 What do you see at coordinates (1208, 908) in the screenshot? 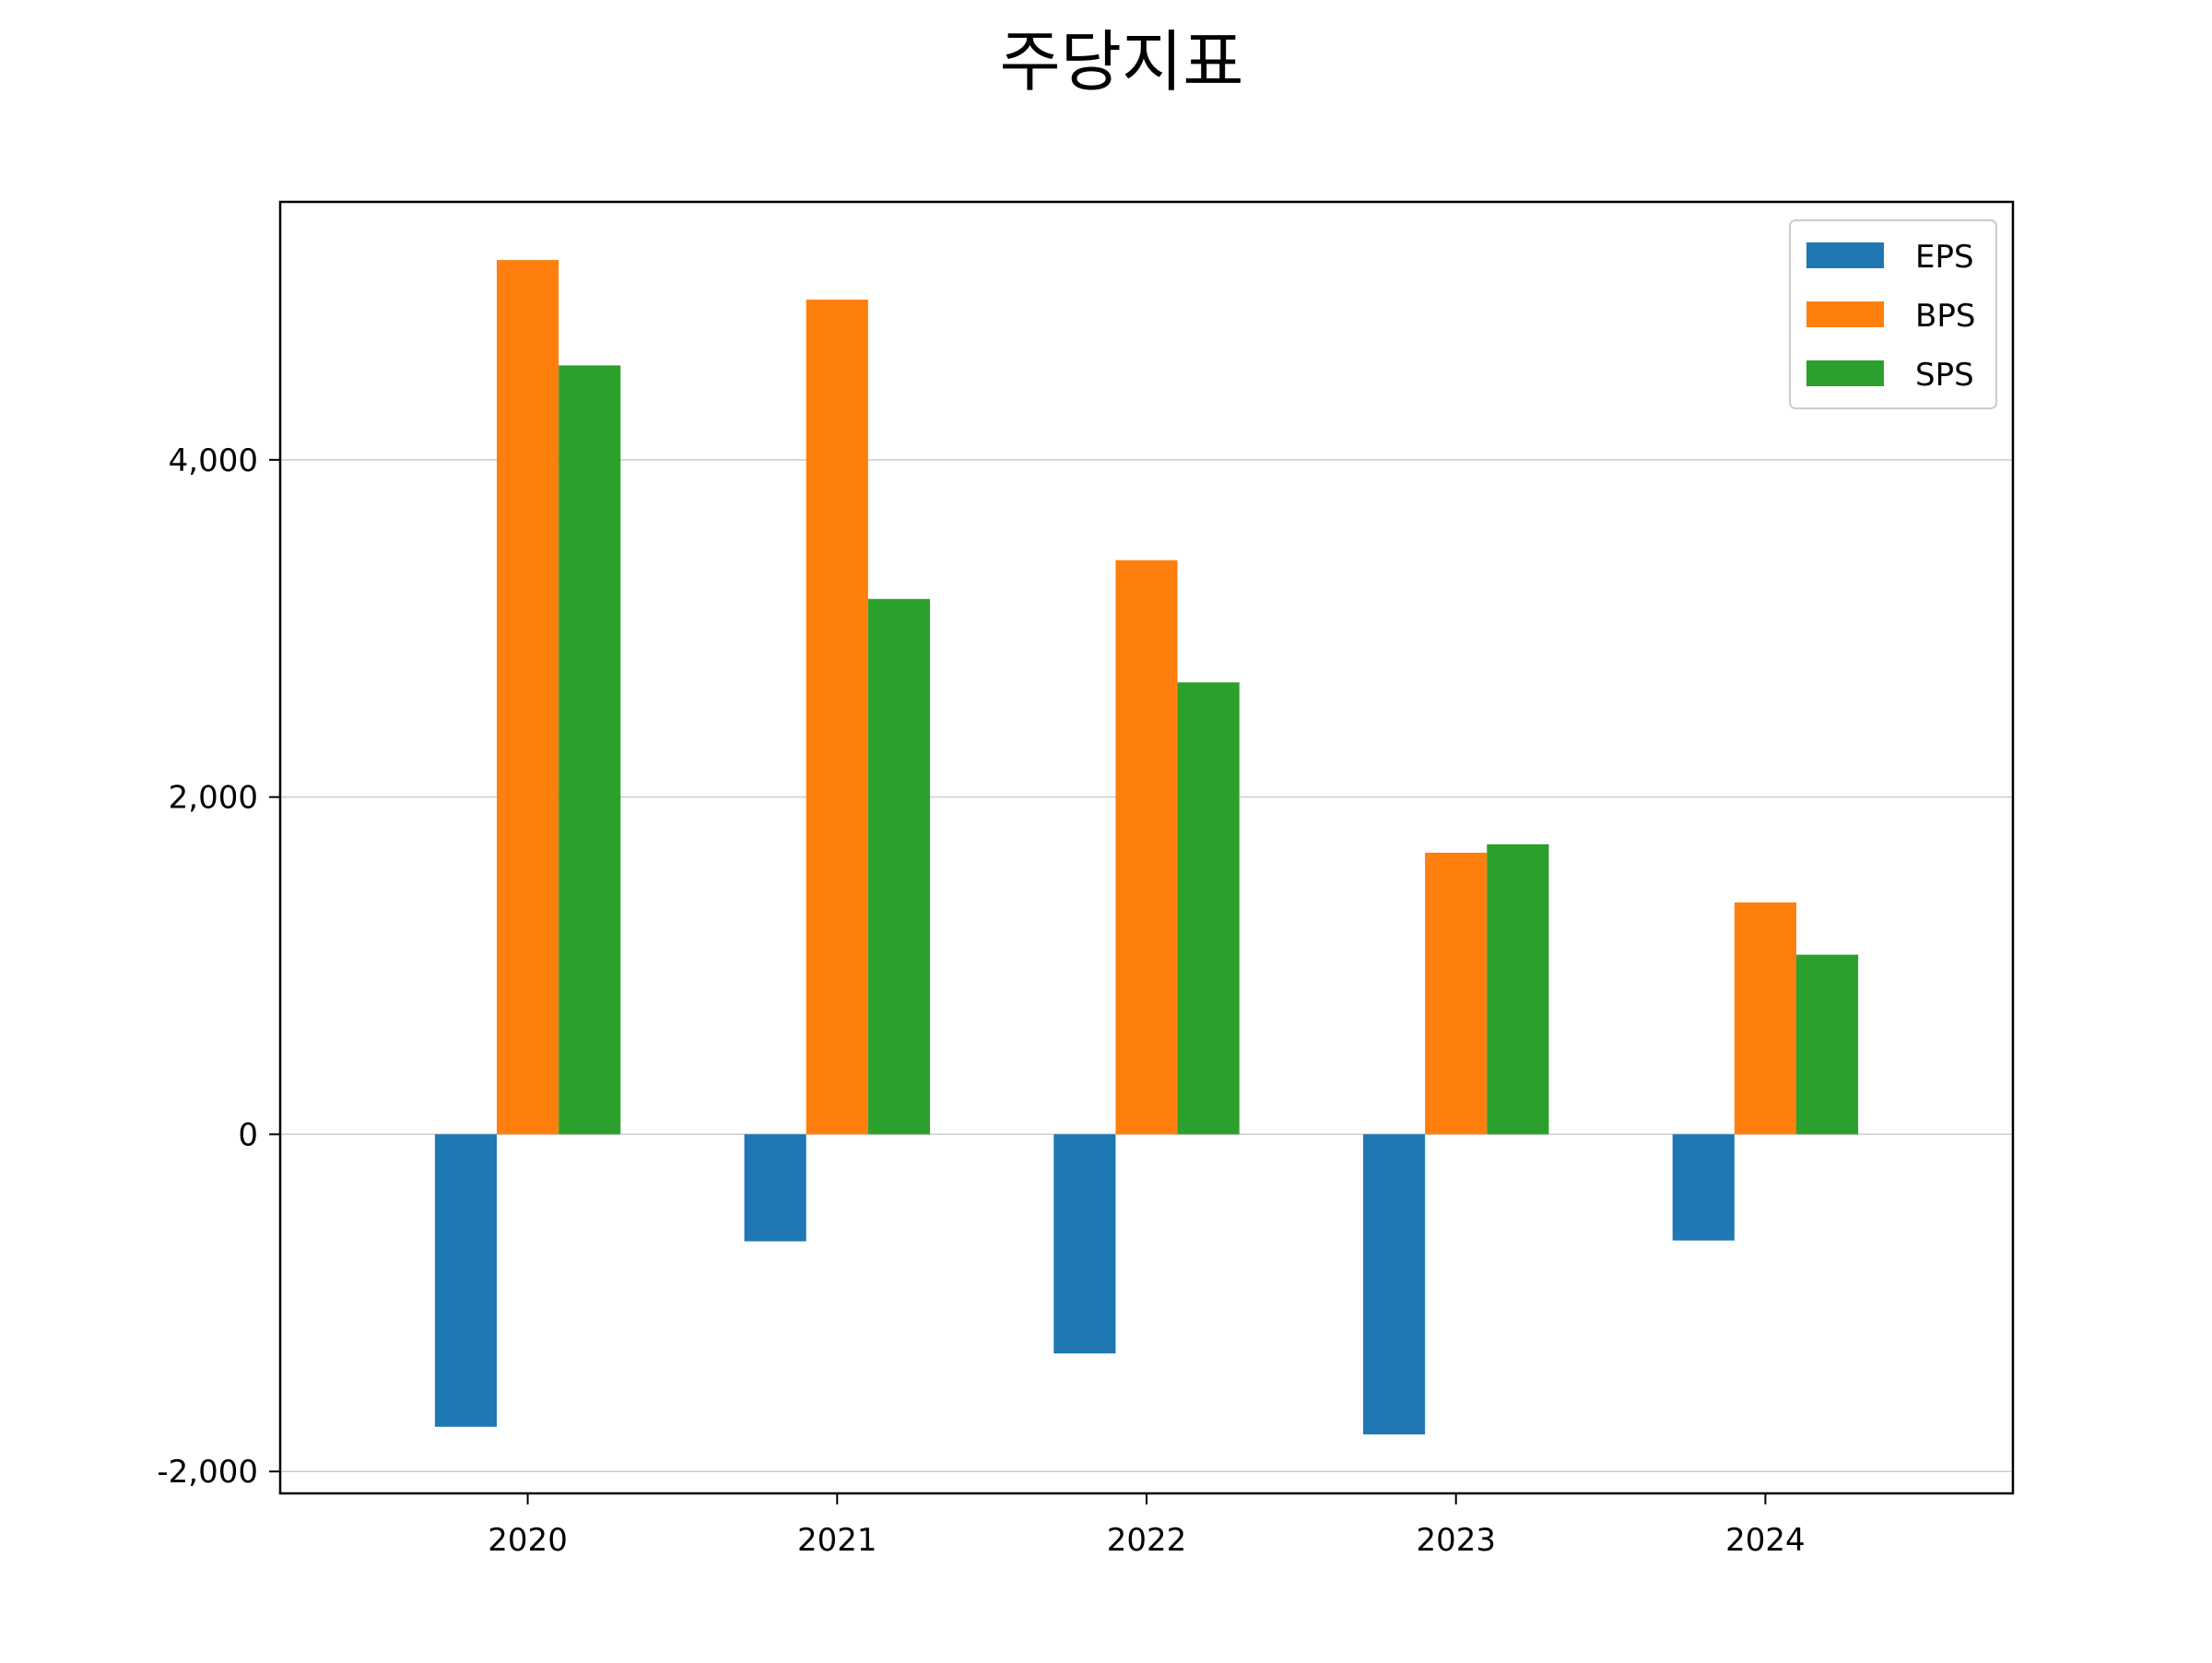
I see `bar-sps-2022` at bounding box center [1208, 908].